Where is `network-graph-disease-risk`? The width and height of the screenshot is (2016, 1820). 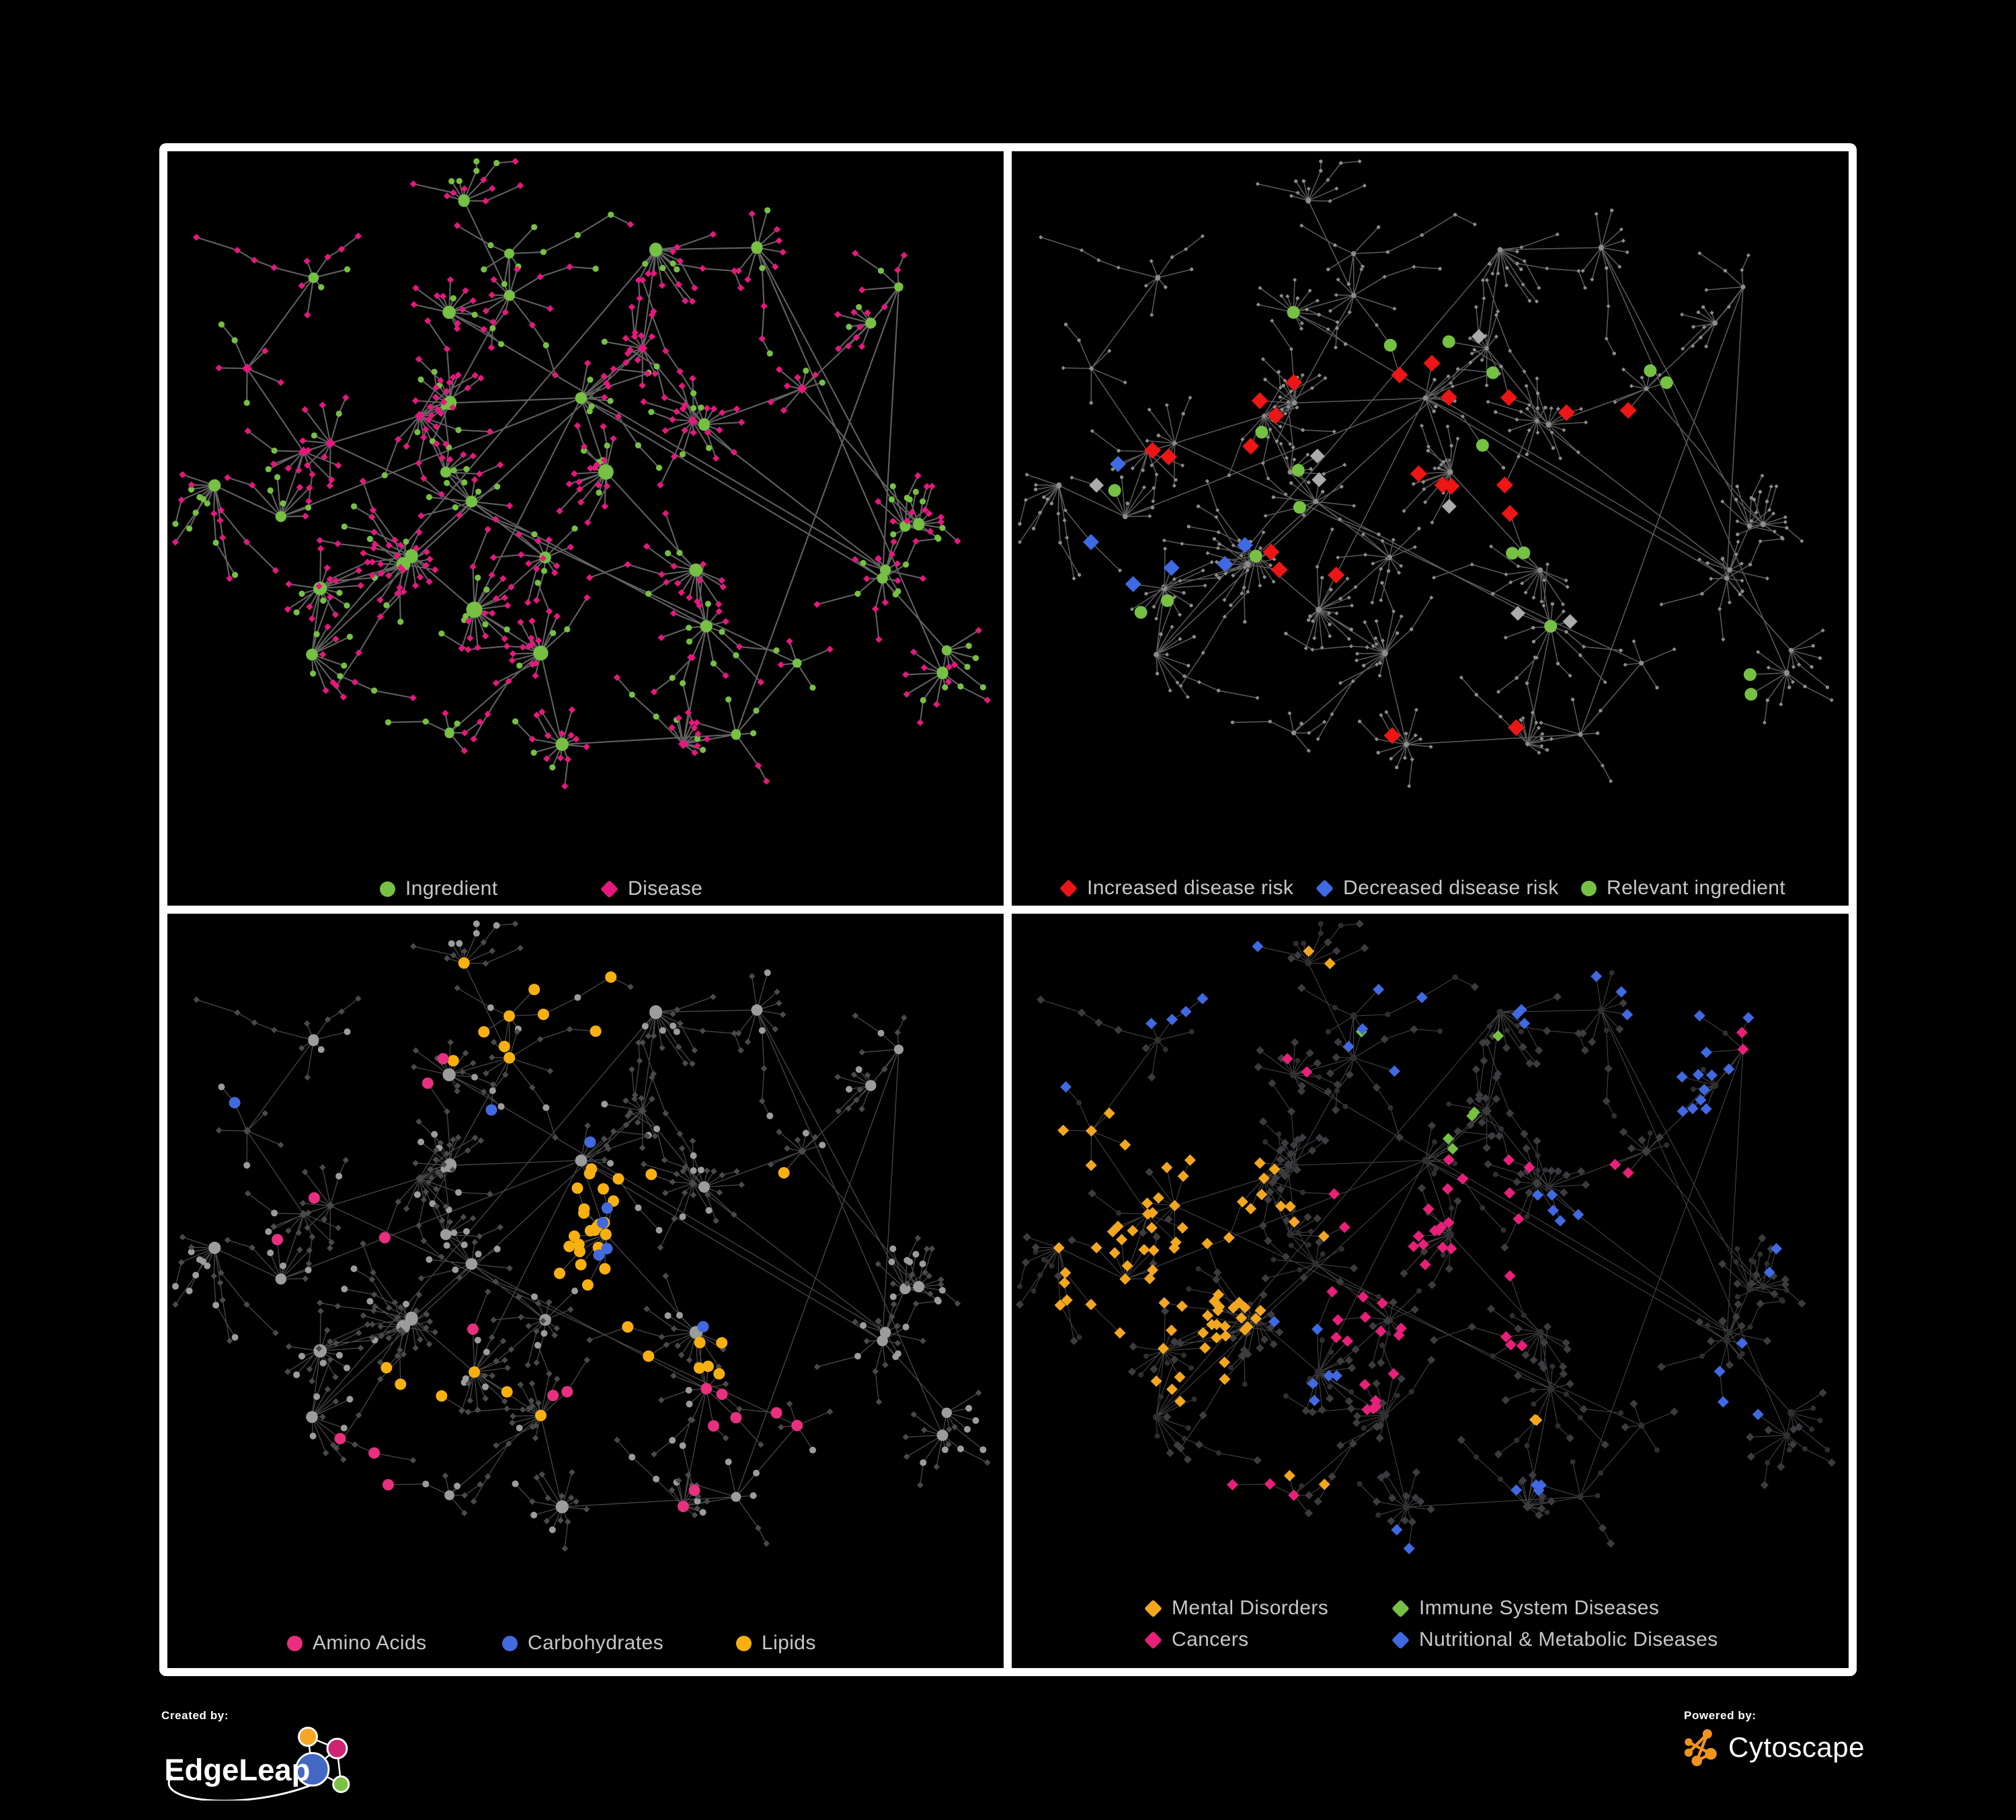
network-graph-disease-risk is located at coordinates (1425, 474).